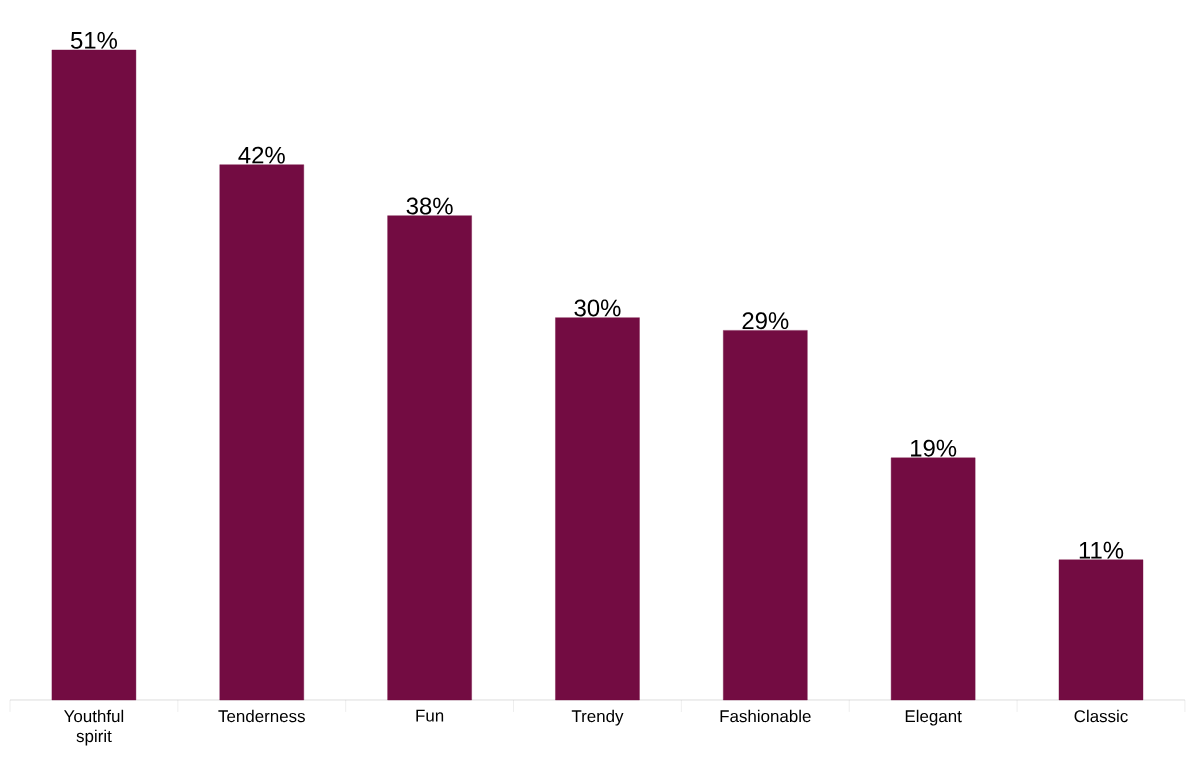 The height and width of the screenshot is (778, 1204). What do you see at coordinates (94, 727) in the screenshot?
I see `x-tick-label: Youthful spirit` at bounding box center [94, 727].